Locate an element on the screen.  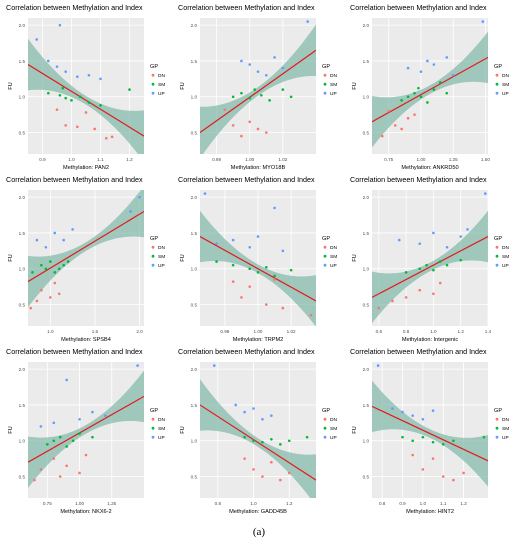
y-tick-label: 2.0 is located at coordinates (366, 369).